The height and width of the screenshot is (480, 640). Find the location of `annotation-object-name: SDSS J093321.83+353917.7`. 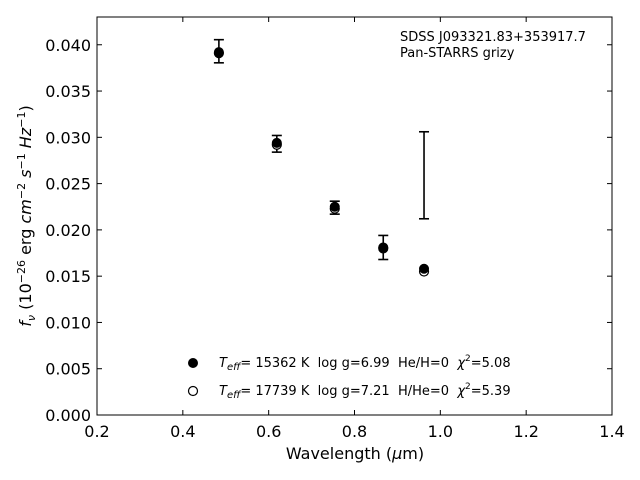

annotation-object-name: SDSS J093321.83+353917.7 is located at coordinates (493, 37).